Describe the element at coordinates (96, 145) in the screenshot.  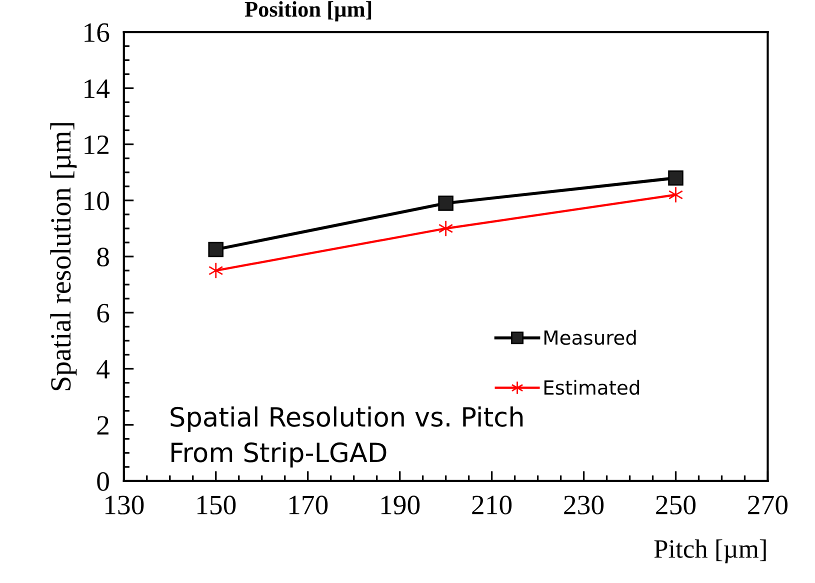
I see `y-tick-label: 12` at that location.